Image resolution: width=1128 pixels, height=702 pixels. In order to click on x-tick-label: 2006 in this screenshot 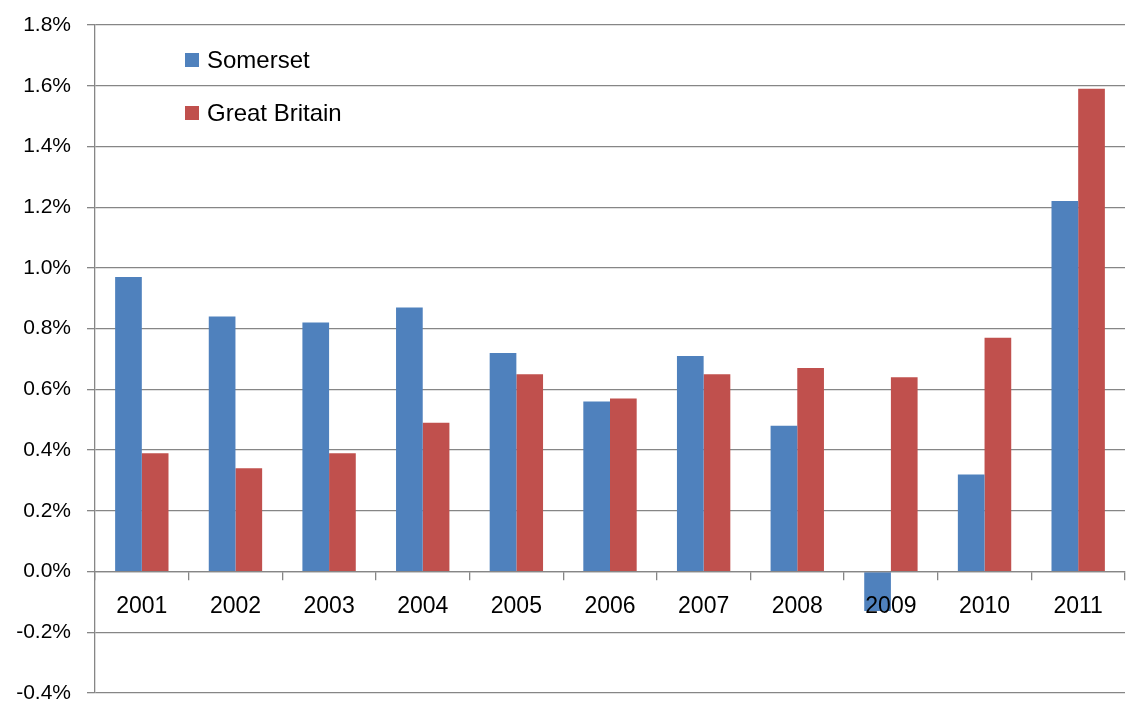, I will do `click(610, 604)`.